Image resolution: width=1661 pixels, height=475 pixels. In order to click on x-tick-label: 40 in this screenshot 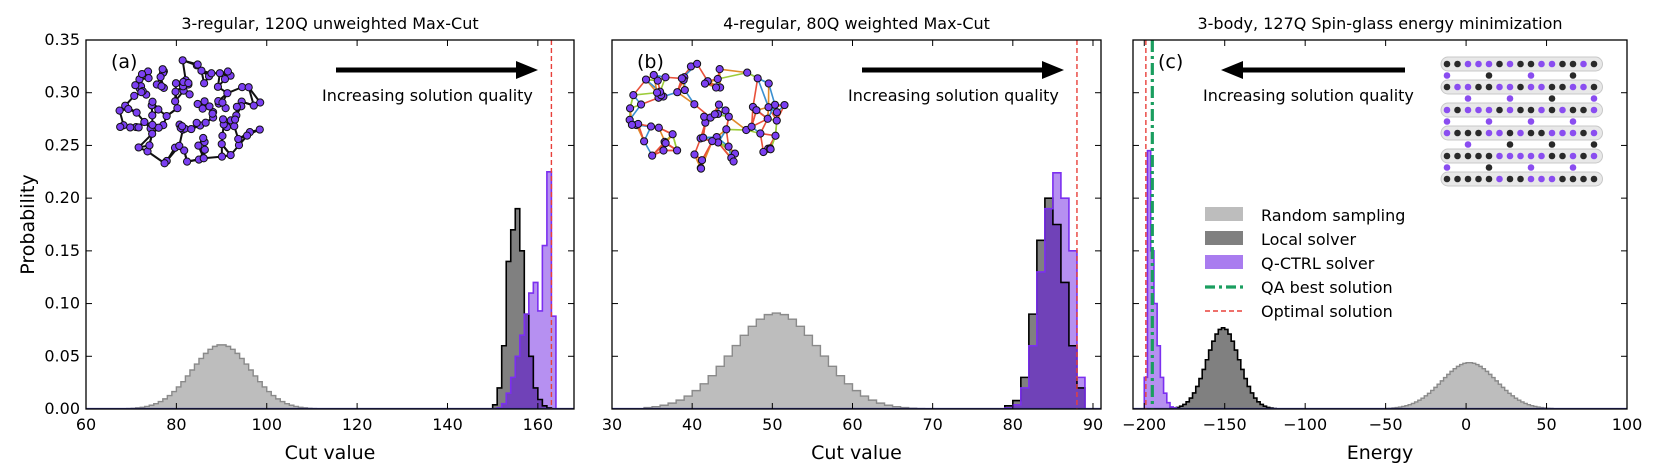, I will do `click(692, 424)`.